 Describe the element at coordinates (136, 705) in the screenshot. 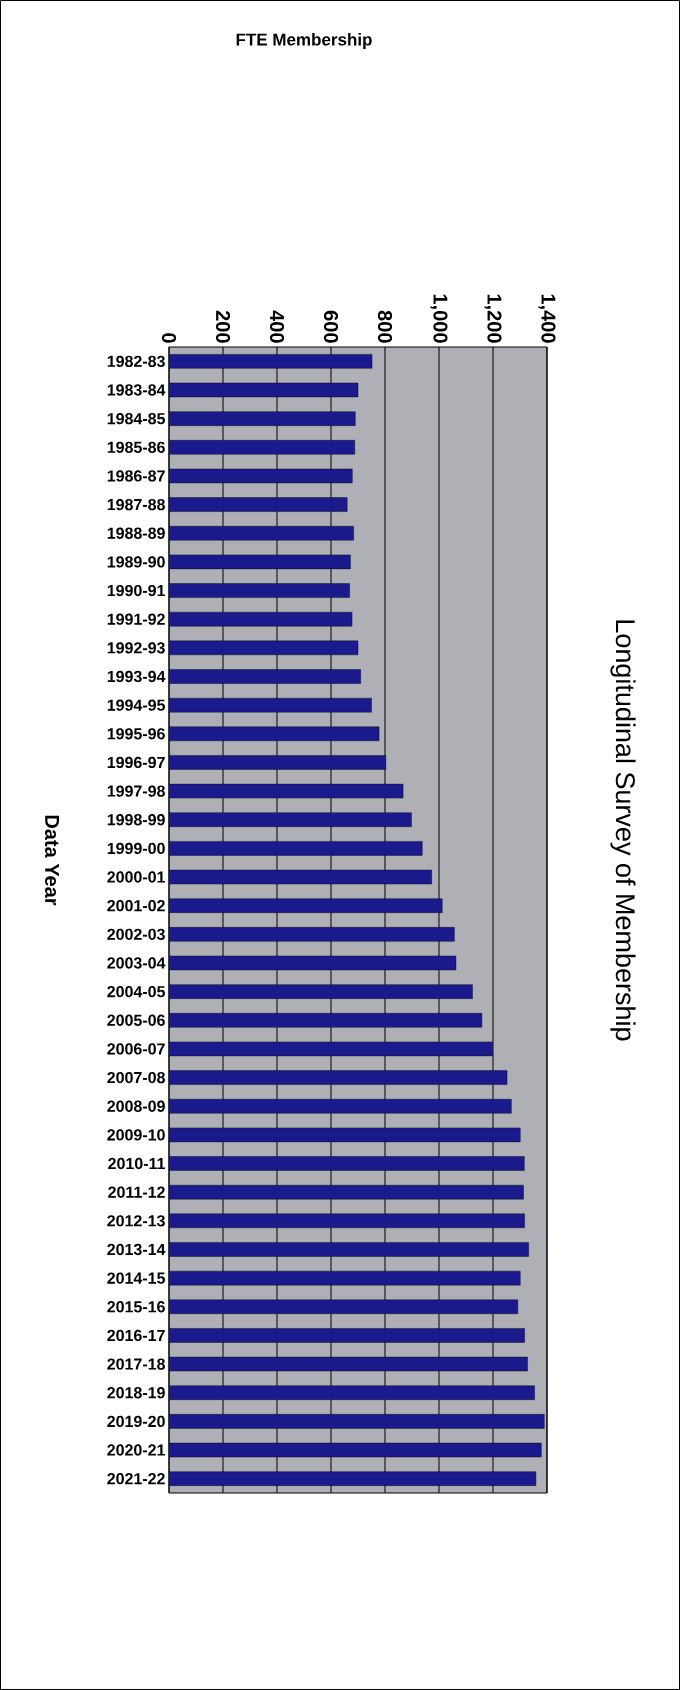

I see `y-tick-label: 1994-95` at that location.